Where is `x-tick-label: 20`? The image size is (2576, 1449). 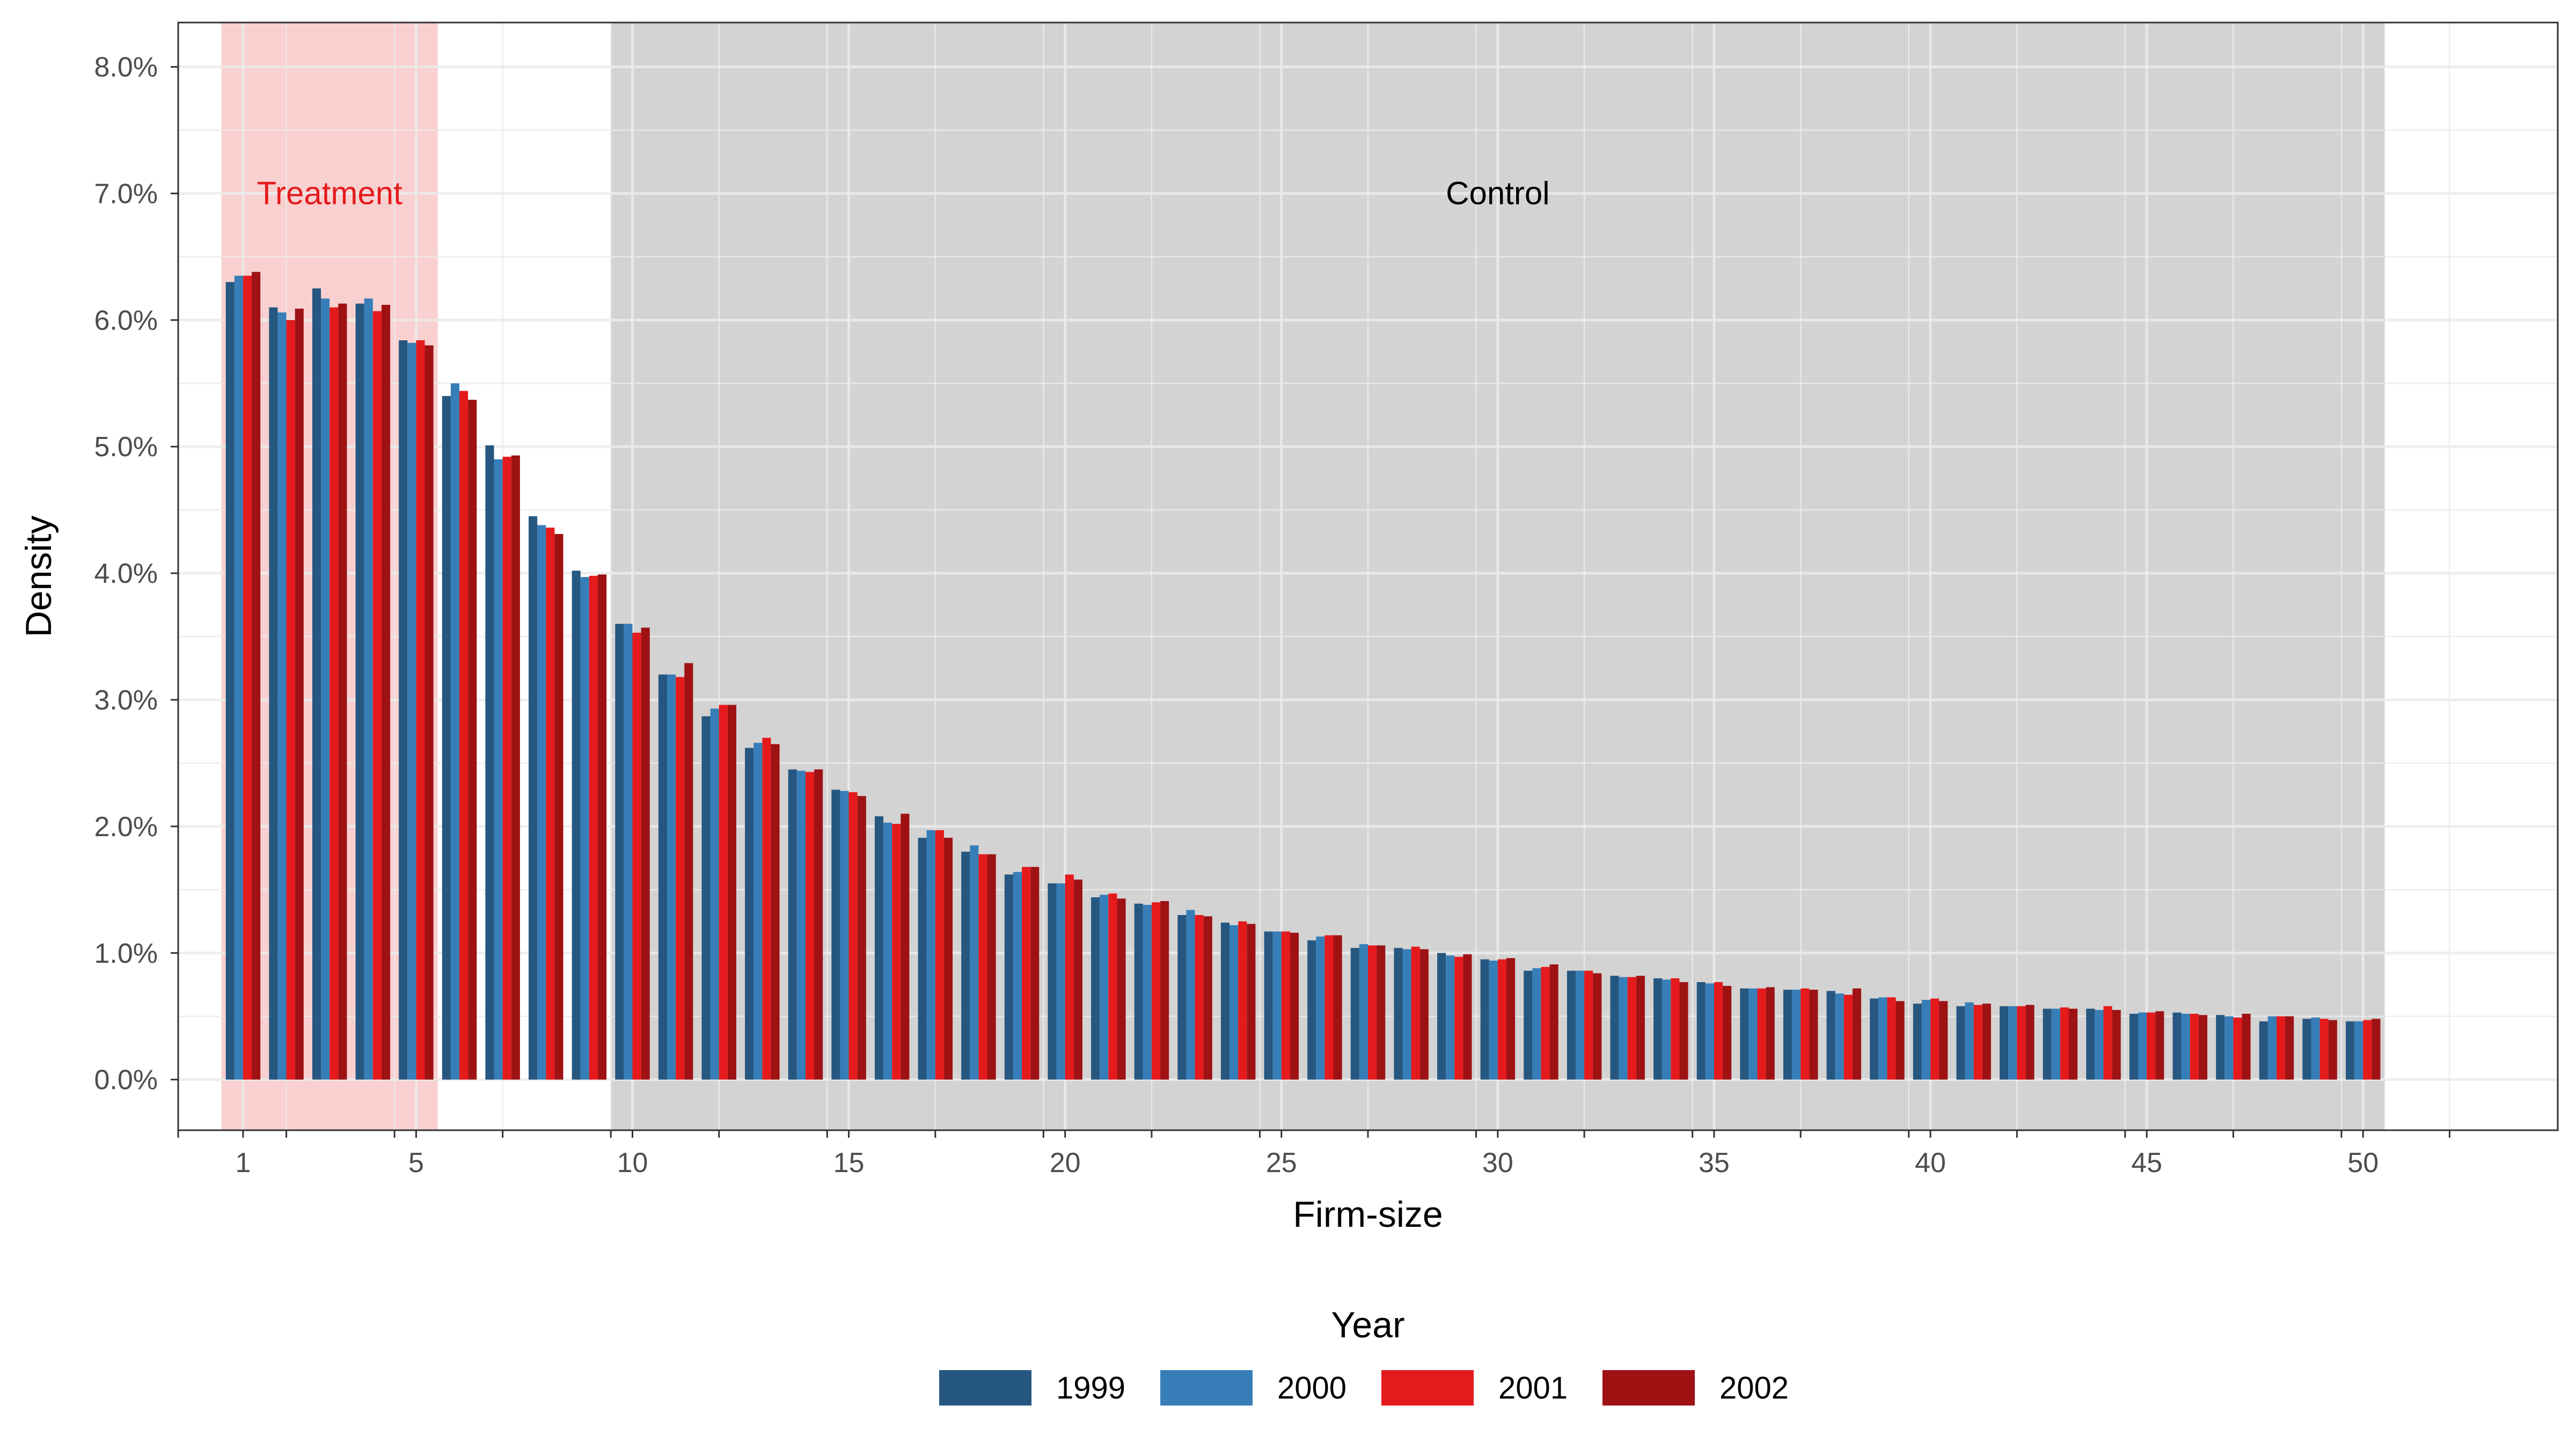
x-tick-label: 20 is located at coordinates (1065, 1163).